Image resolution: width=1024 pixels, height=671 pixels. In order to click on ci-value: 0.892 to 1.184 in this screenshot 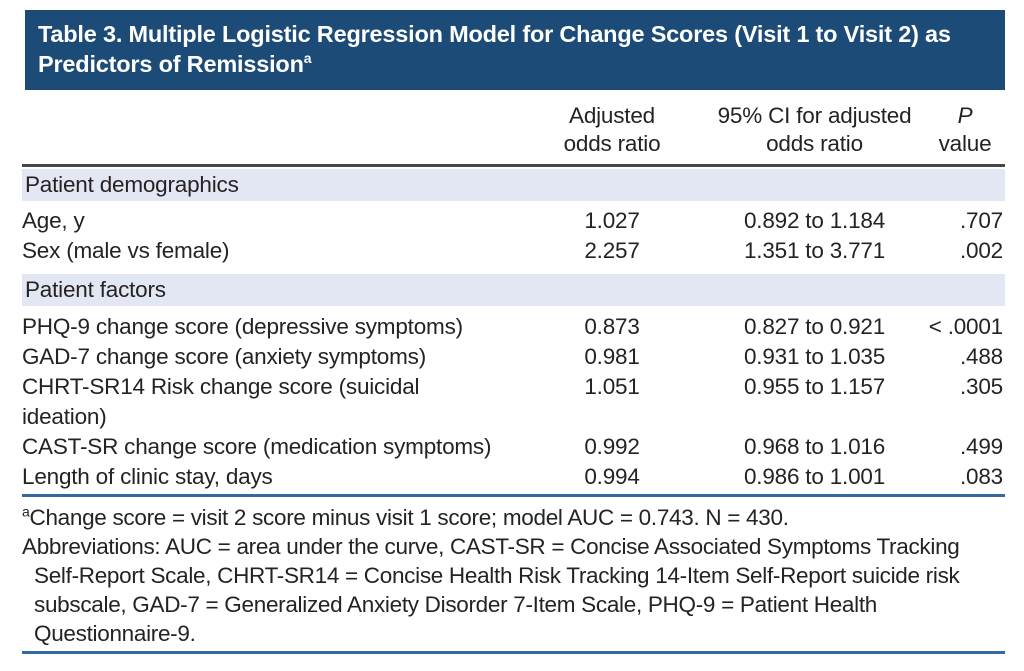, I will do `click(814, 220)`.